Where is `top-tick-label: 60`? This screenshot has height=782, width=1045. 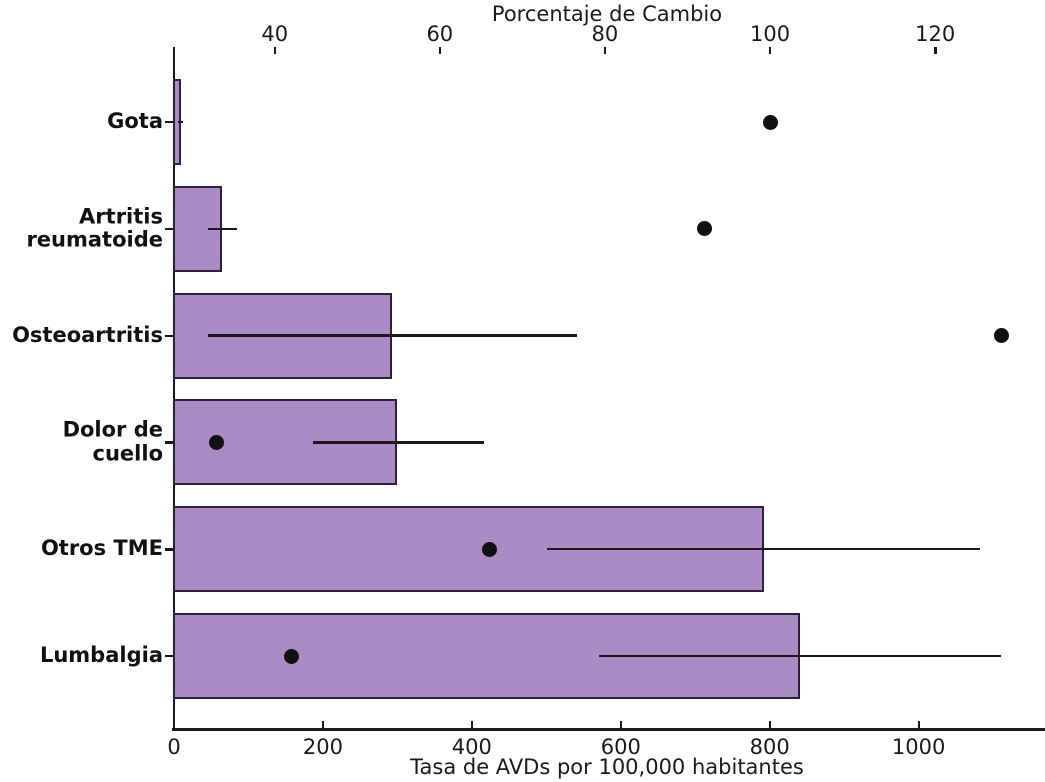 top-tick-label: 60 is located at coordinates (440, 34).